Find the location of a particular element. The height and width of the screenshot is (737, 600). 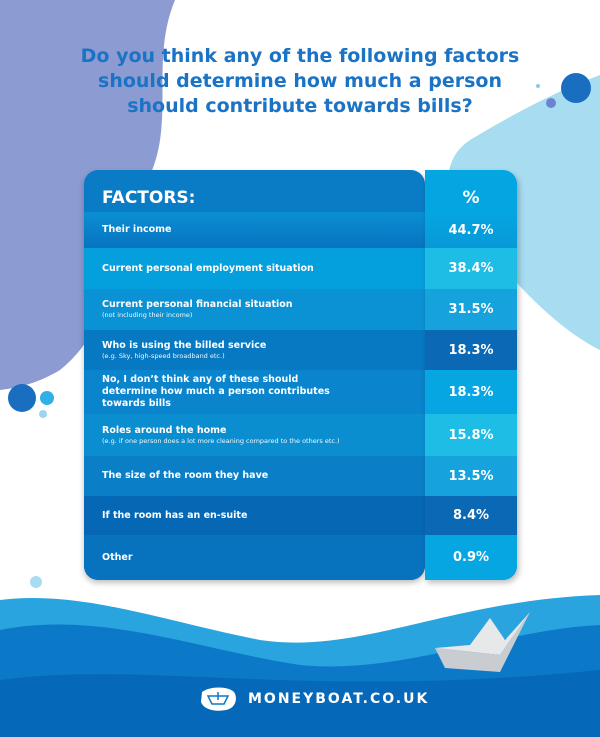

table-row-factor: Their income is located at coordinates (254, 230).